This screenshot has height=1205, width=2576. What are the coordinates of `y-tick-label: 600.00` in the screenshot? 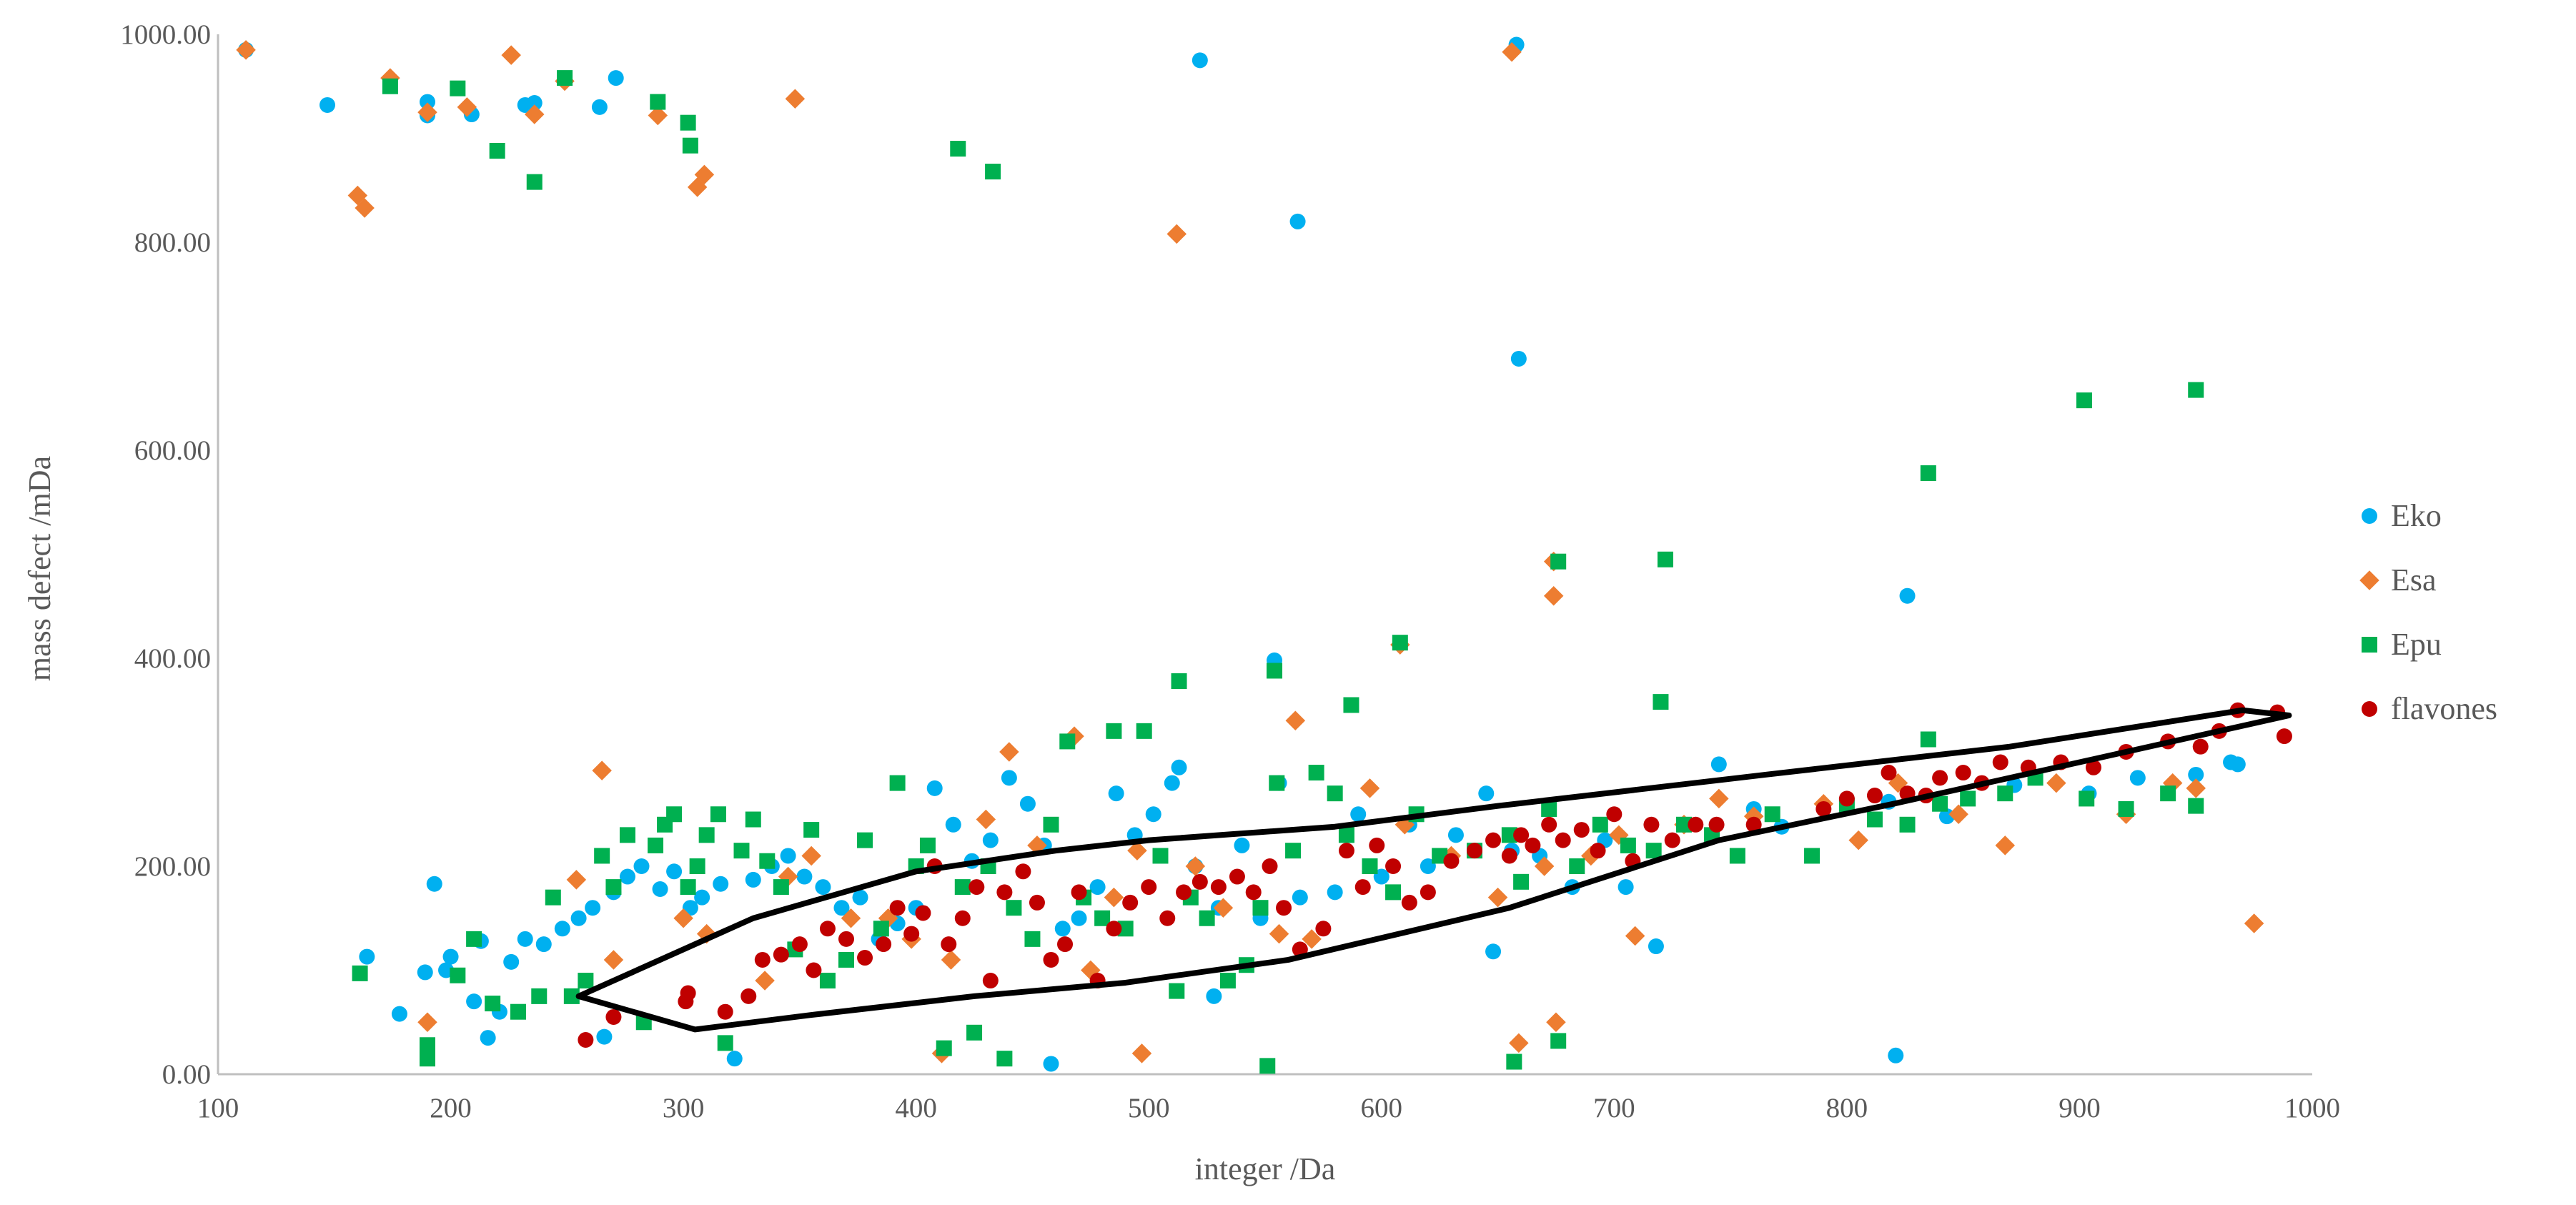 It's located at (173, 450).